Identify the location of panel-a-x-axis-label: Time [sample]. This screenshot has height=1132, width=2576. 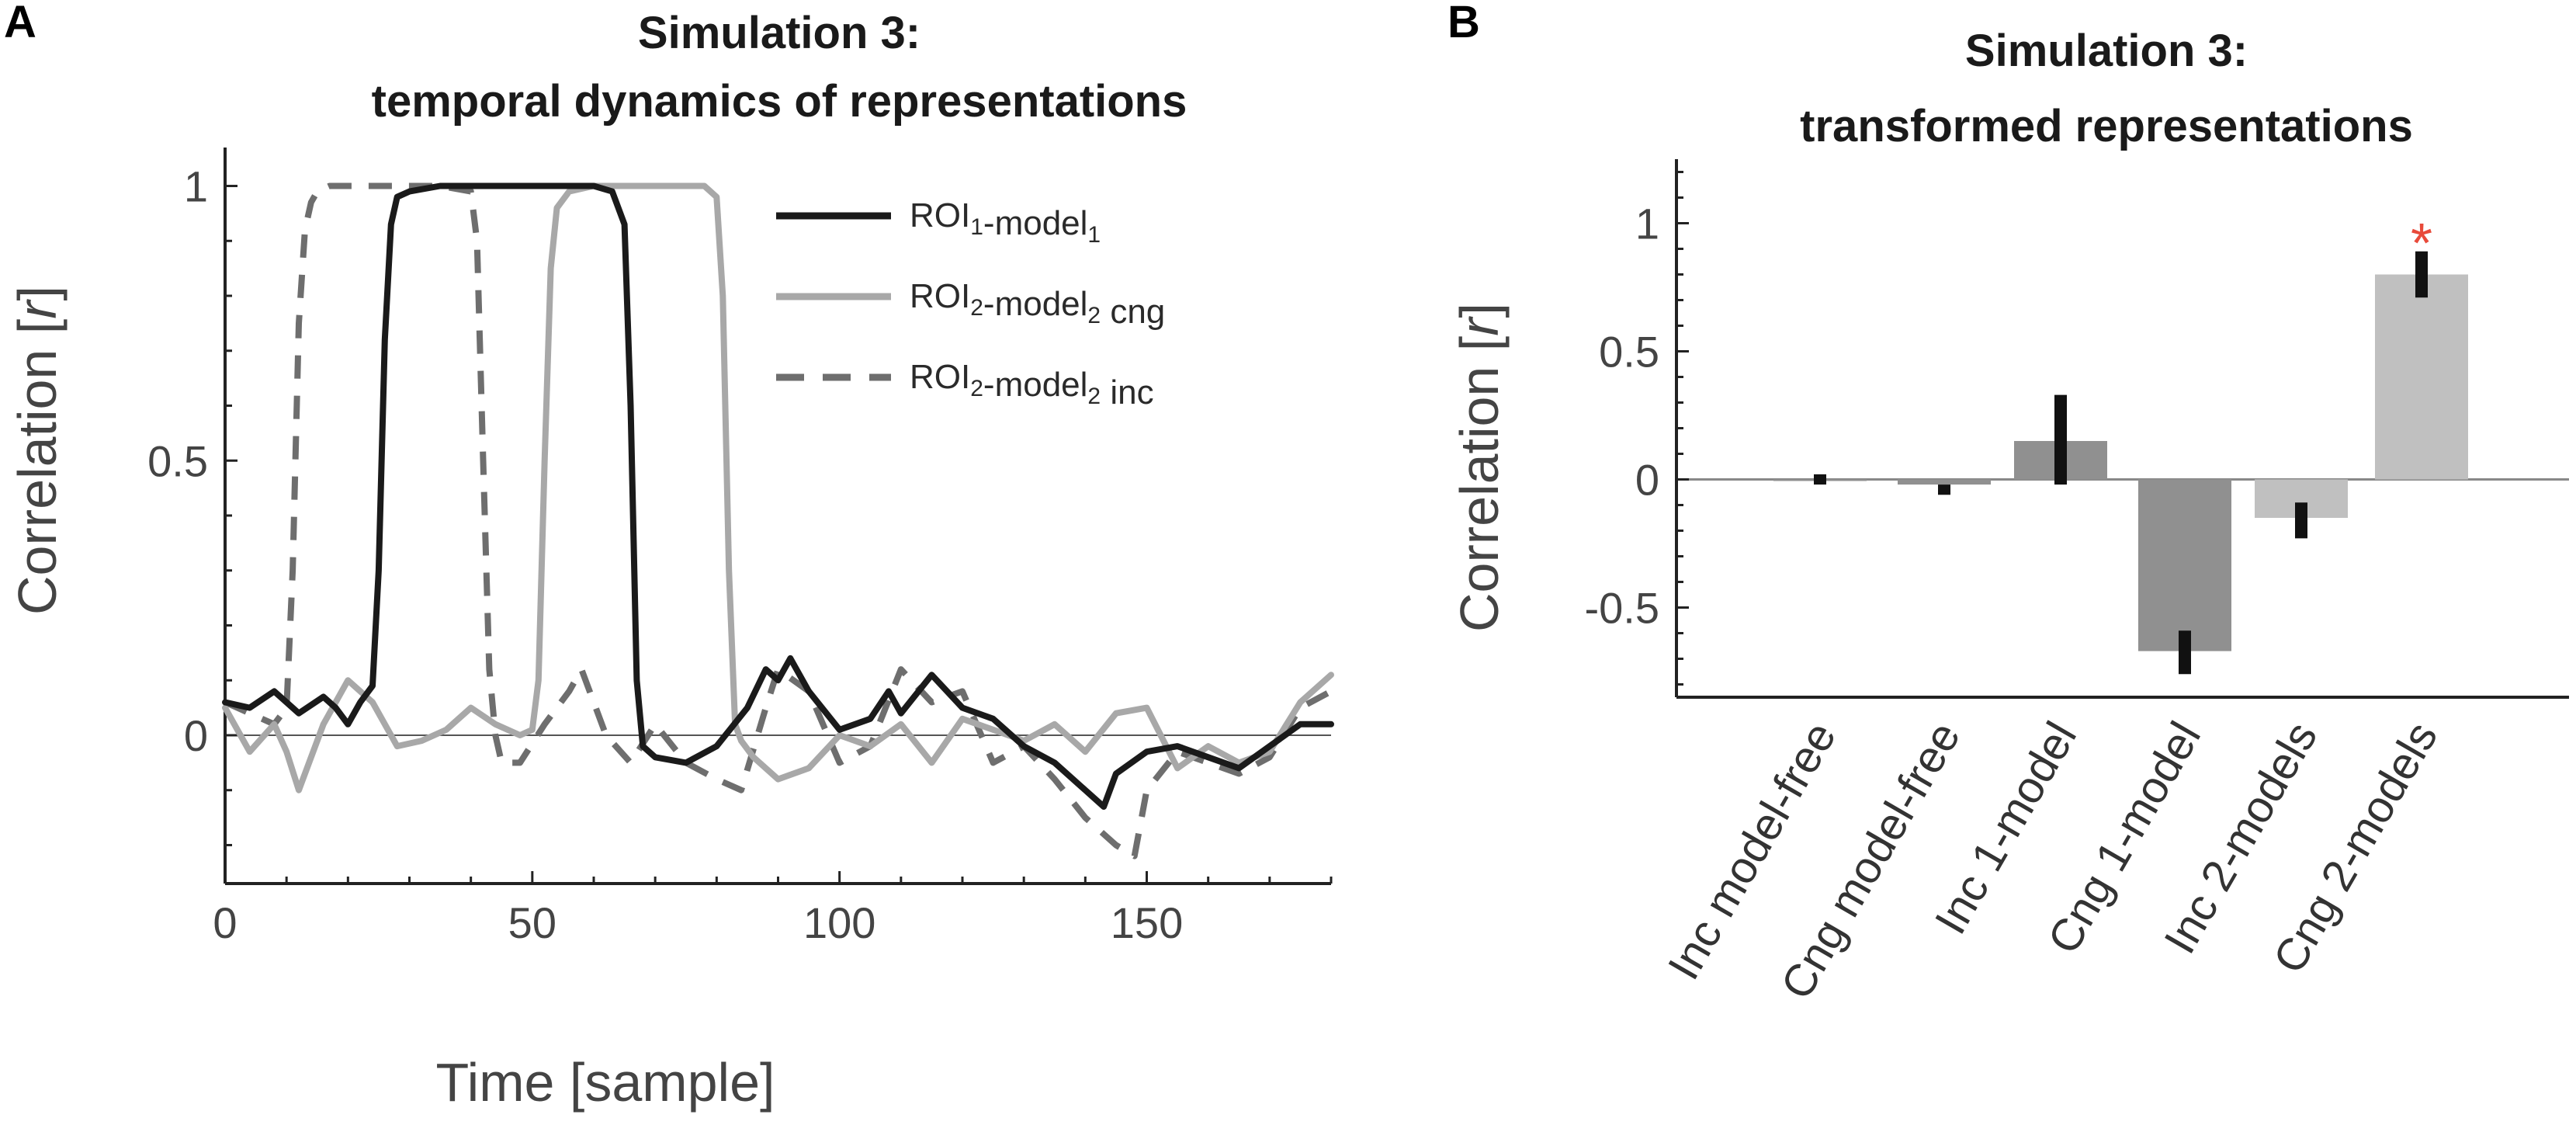
(605, 1082).